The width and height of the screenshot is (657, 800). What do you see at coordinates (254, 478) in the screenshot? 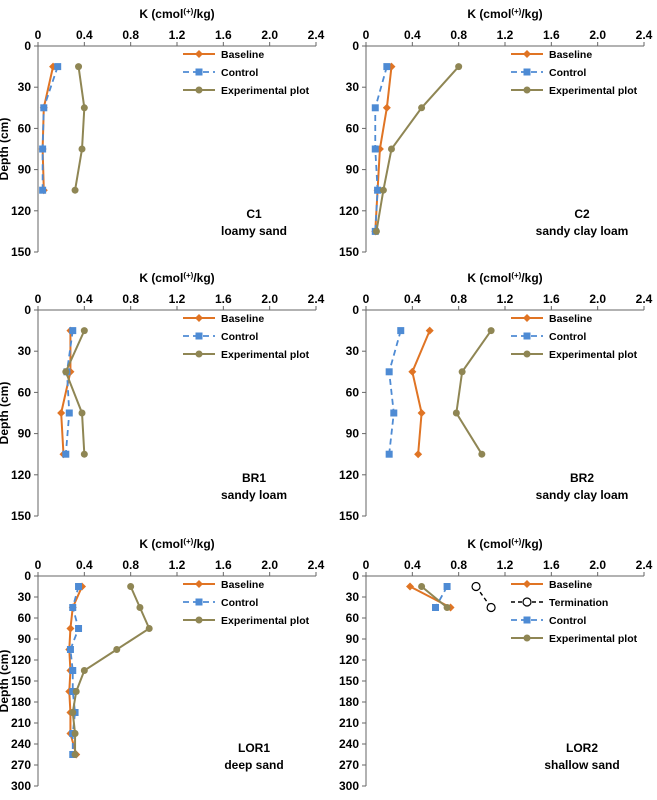
I see `panel-id: BR1` at bounding box center [254, 478].